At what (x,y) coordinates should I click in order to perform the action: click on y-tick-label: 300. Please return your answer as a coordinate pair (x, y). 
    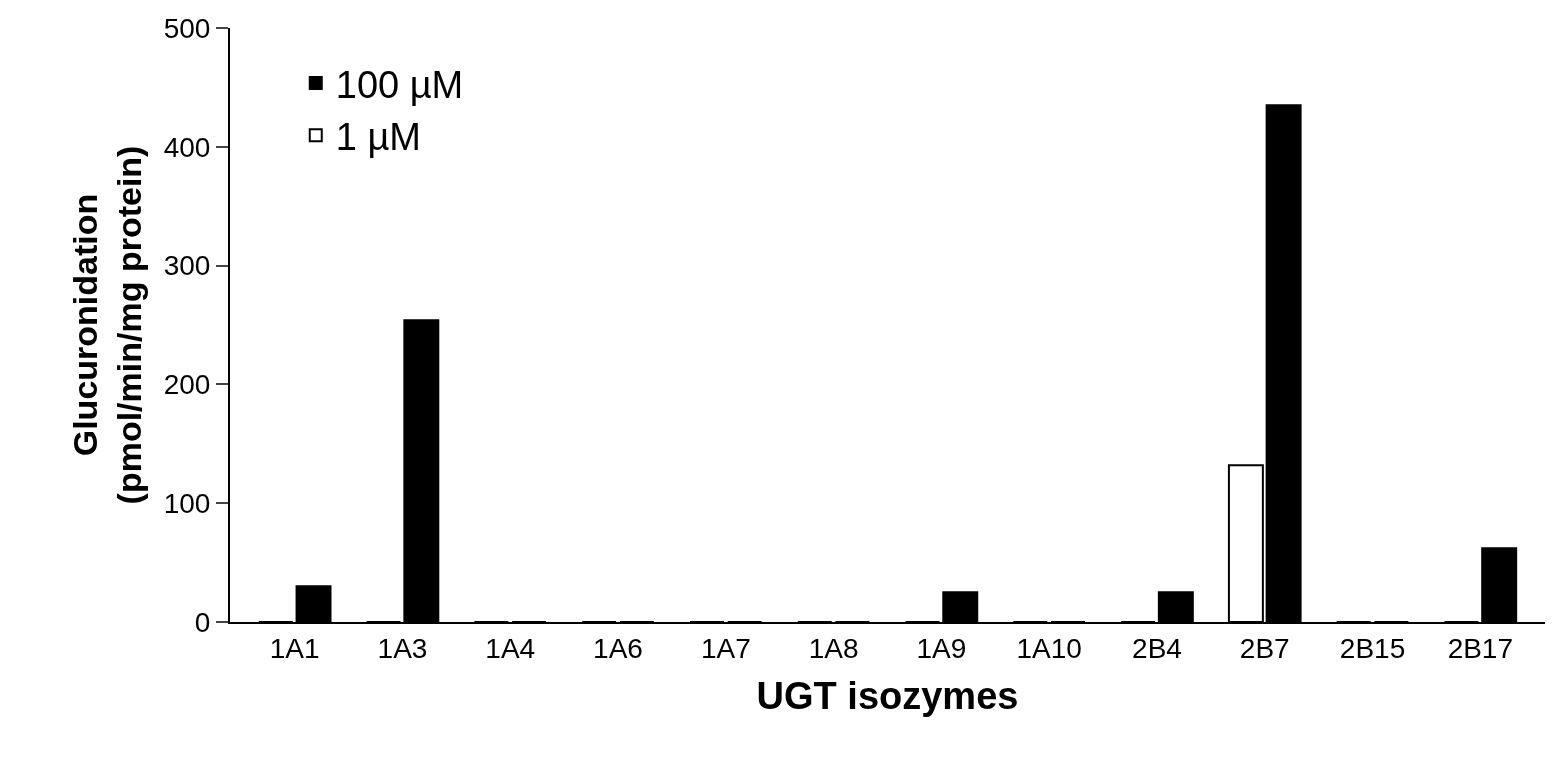
    Looking at the image, I should click on (187, 266).